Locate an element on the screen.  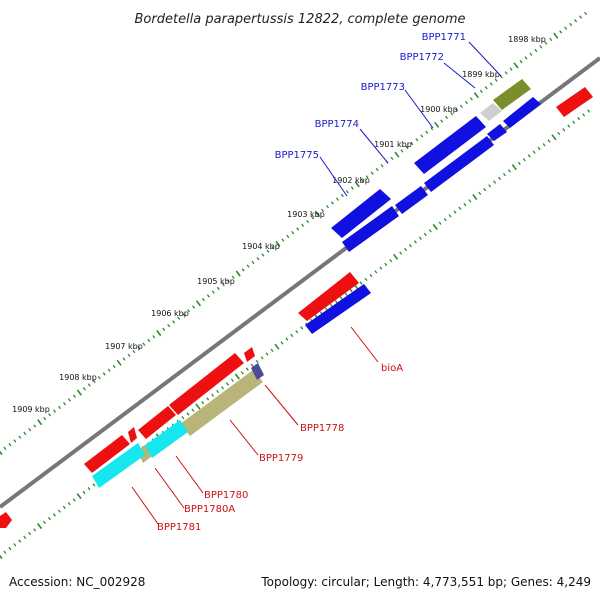
gene-label: BPP1781 is located at coordinates (179, 527).